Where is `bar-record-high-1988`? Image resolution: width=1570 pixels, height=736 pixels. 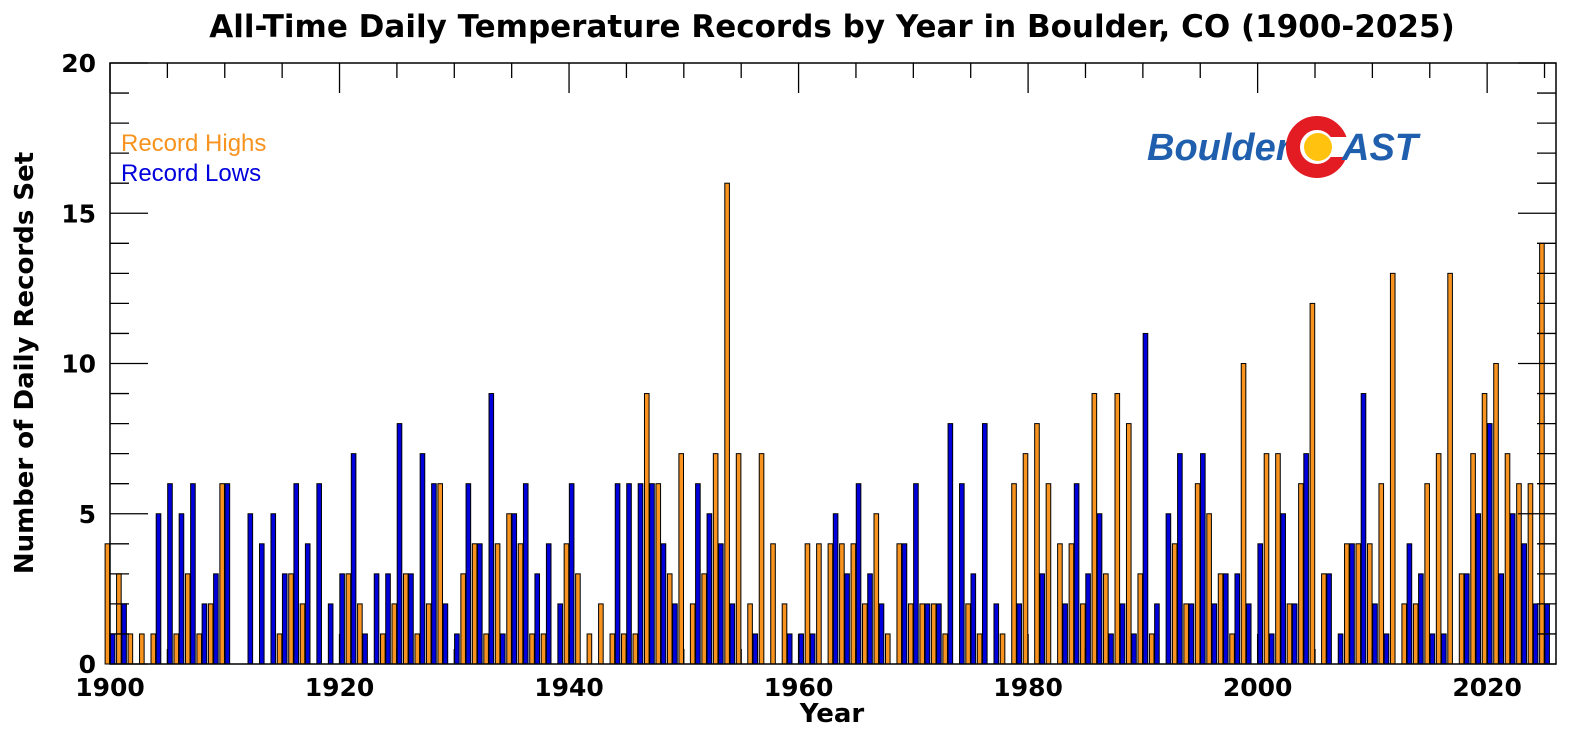
bar-record-high-1988 is located at coordinates (1117, 529).